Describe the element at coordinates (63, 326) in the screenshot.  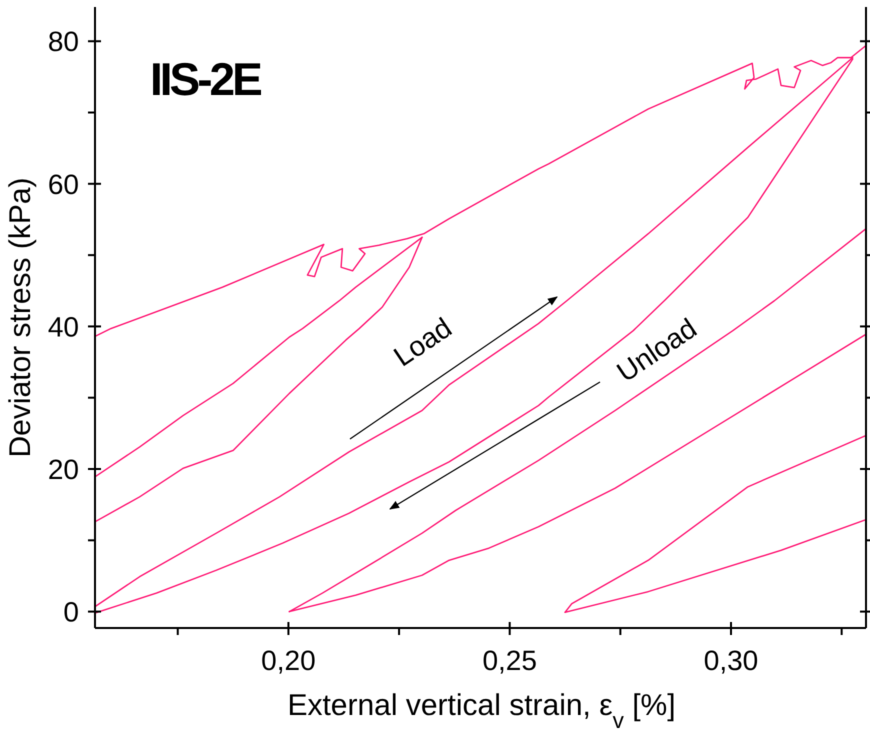
I see `y-tick-label: 40` at that location.